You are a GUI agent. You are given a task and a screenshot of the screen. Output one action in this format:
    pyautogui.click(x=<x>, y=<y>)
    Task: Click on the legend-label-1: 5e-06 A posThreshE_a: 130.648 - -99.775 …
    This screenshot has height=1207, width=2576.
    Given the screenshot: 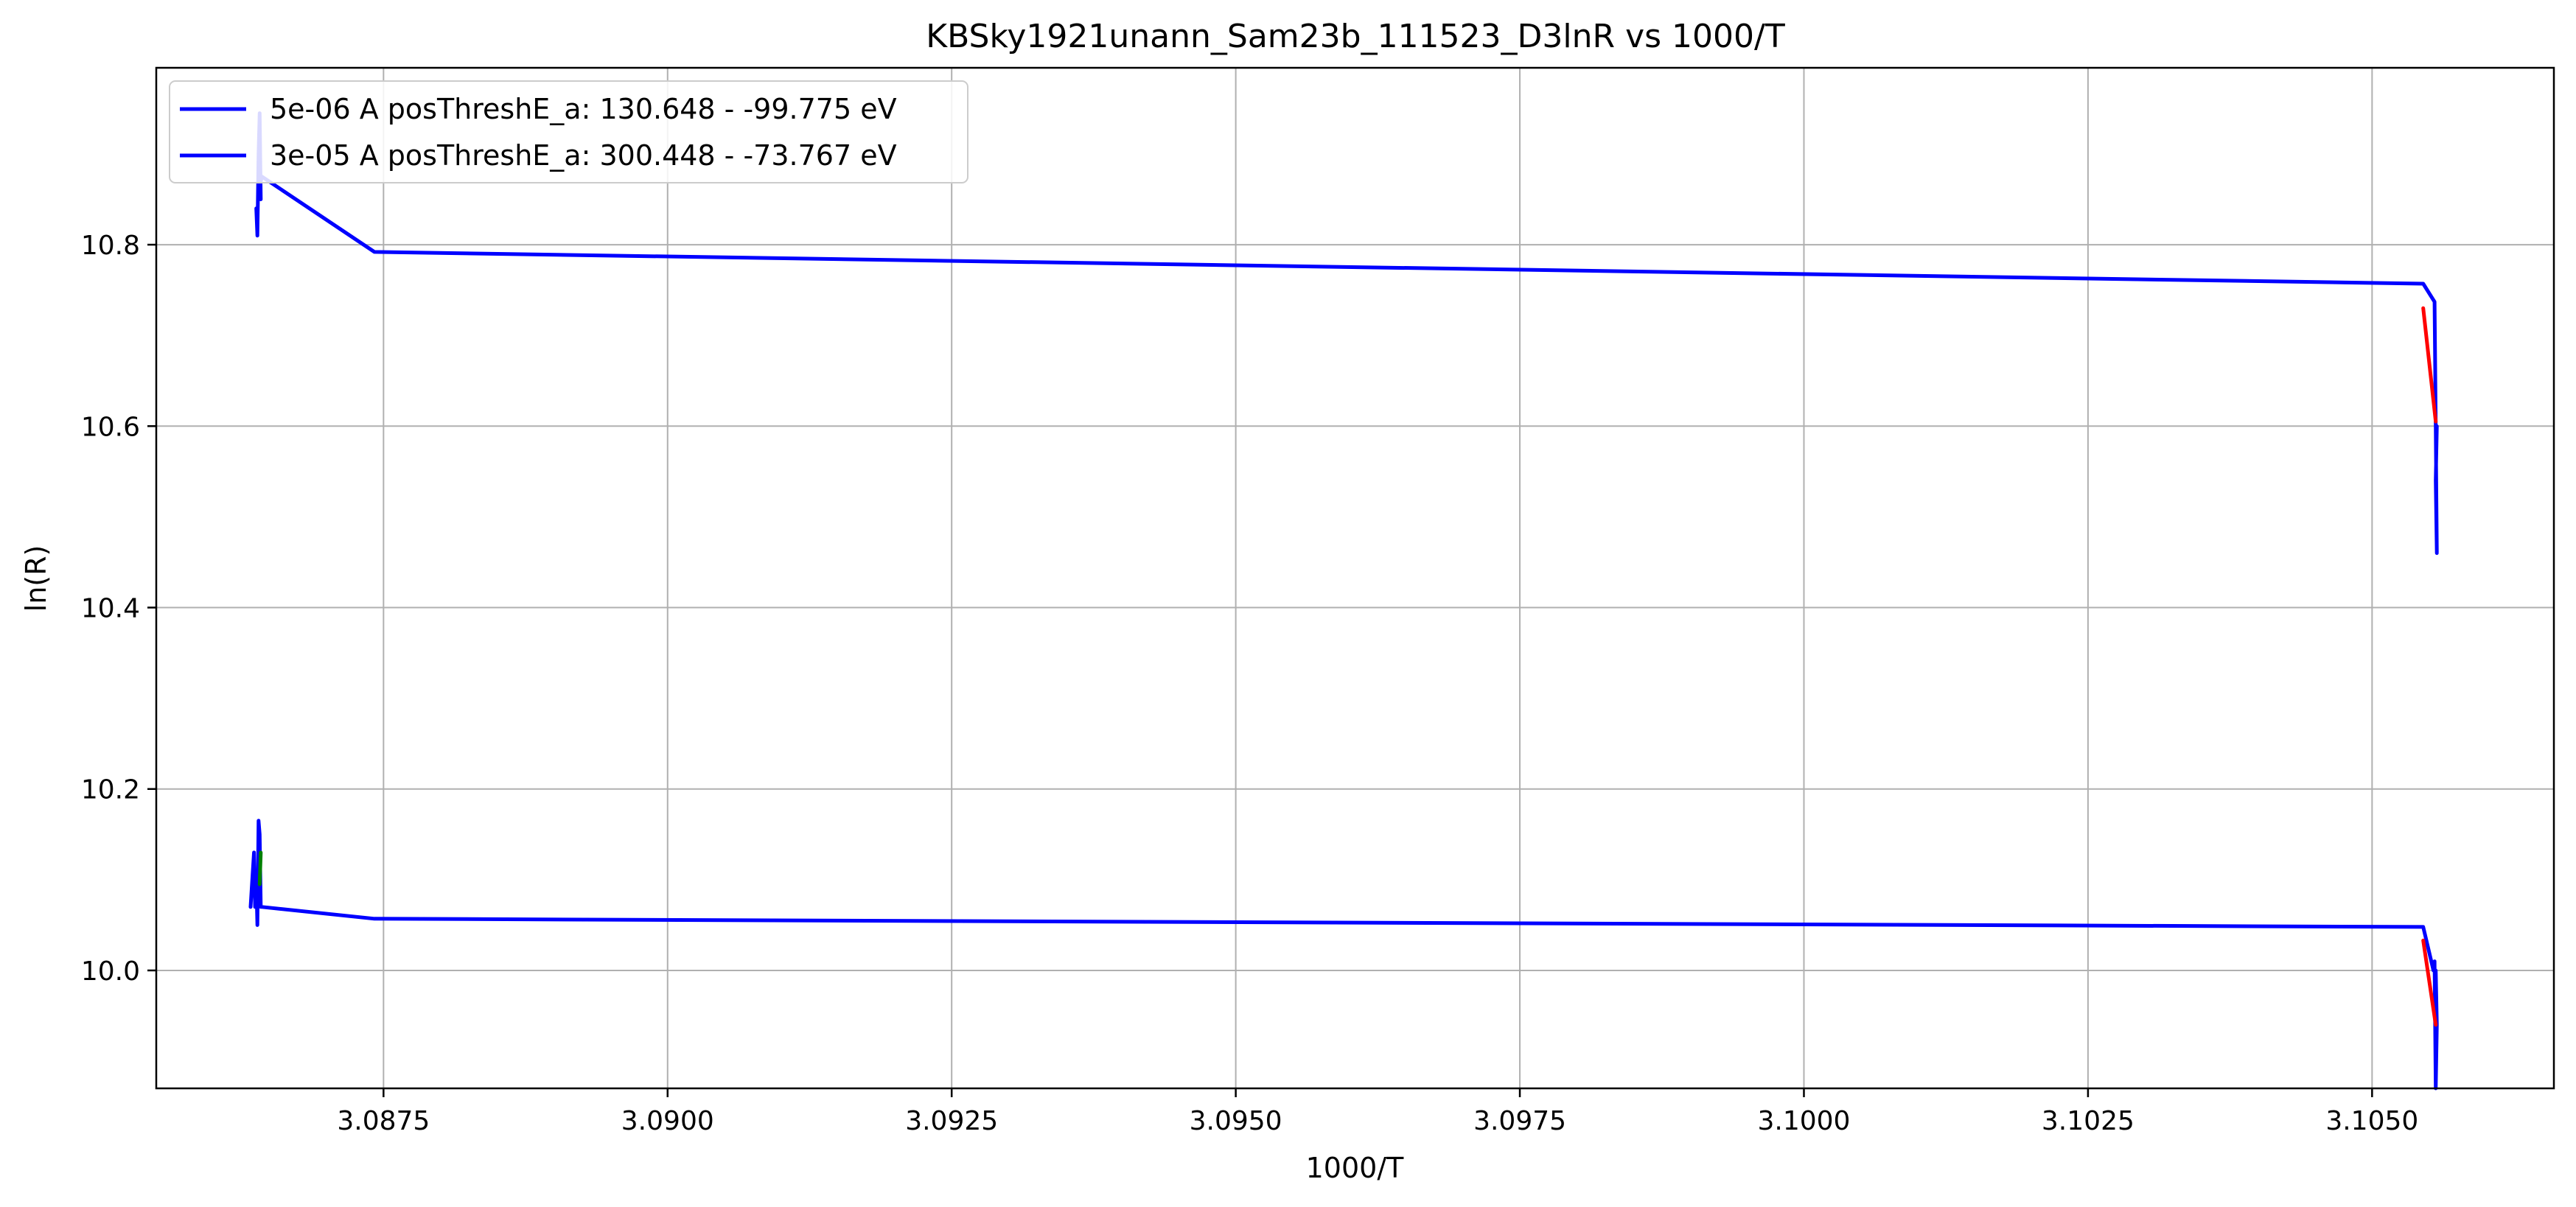 What is the action you would take?
    pyautogui.click(x=583, y=109)
    